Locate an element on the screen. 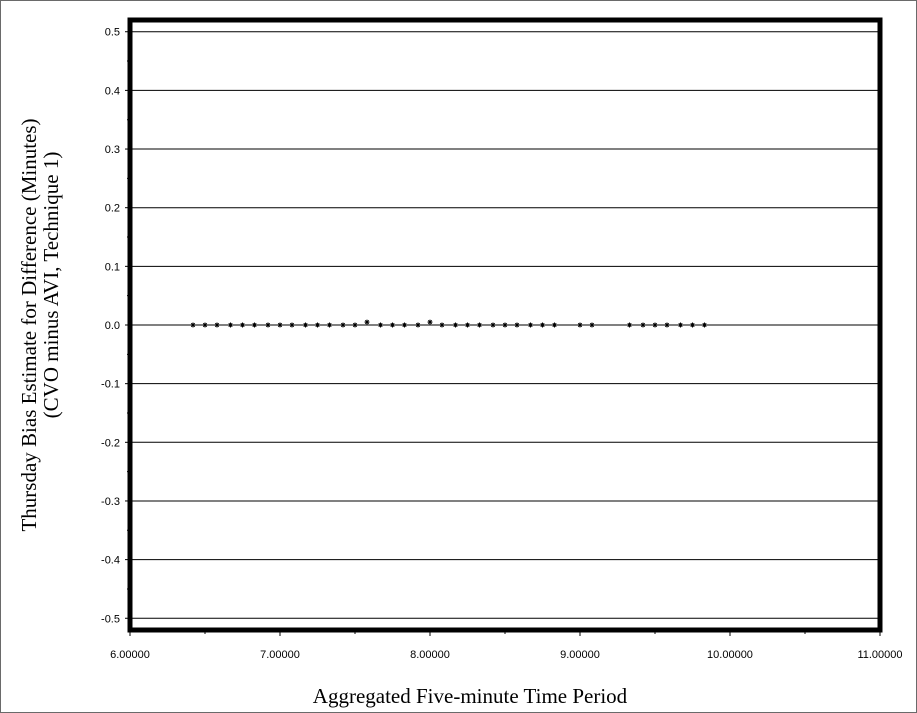 This screenshot has width=917, height=713. x-tick-label: 9.00000 is located at coordinates (580, 655).